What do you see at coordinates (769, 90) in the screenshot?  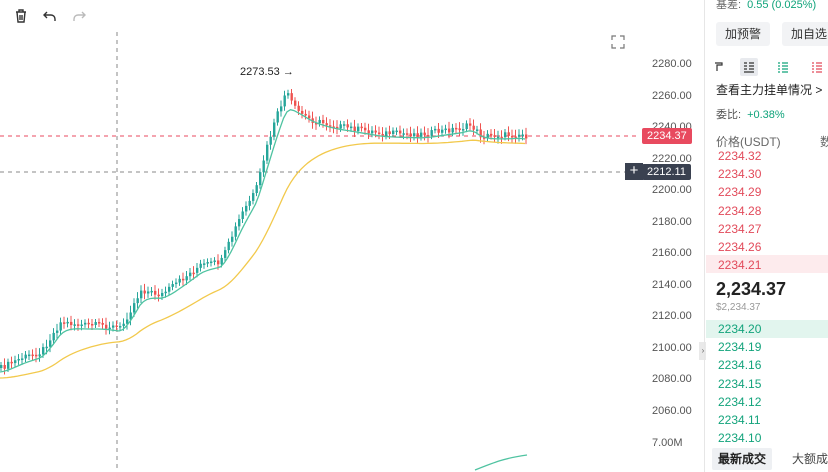 I see `view-main-orders-link: 查看主力挂单情况 >` at bounding box center [769, 90].